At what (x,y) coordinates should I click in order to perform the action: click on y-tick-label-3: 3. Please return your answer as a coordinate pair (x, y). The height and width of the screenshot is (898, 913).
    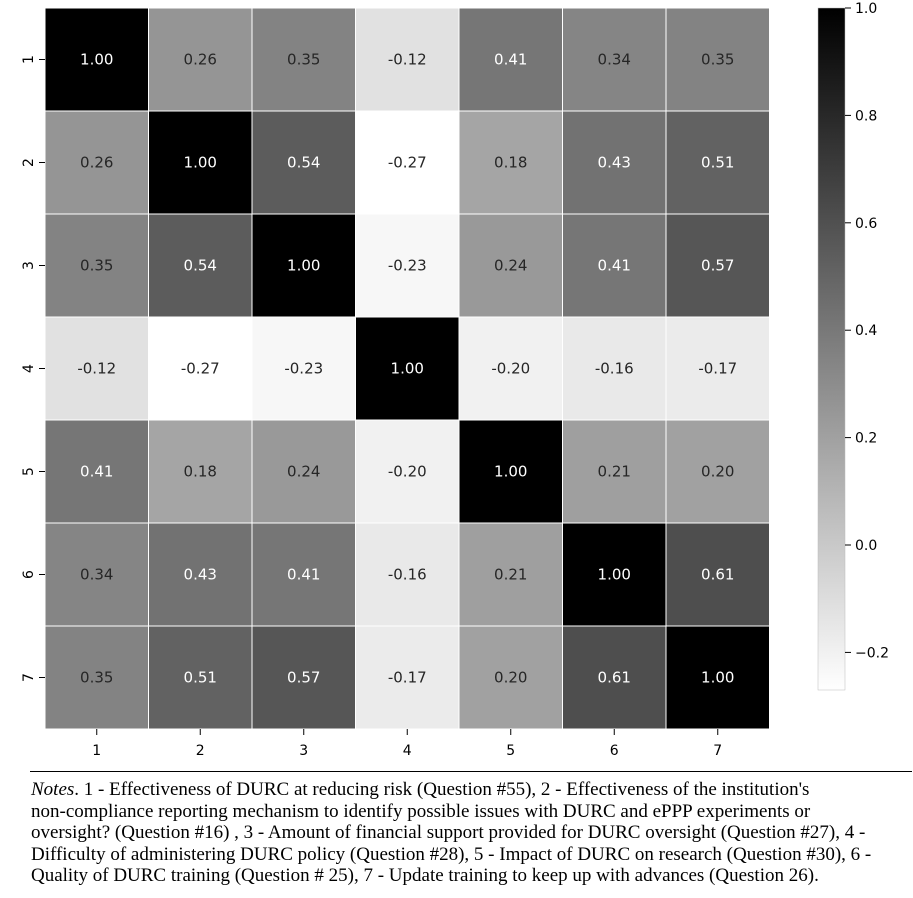
    Looking at the image, I should click on (29, 265).